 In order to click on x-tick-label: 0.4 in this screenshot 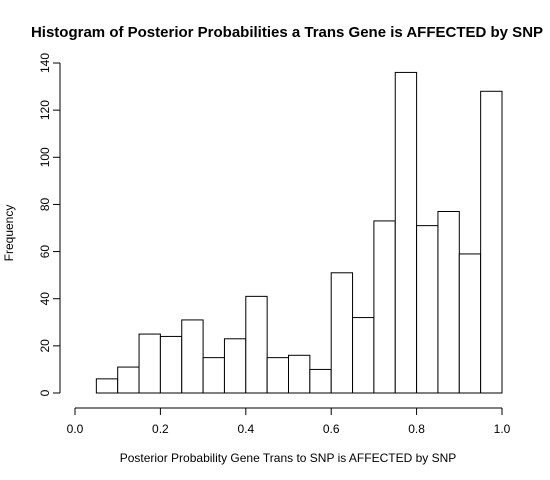, I will do `click(245, 429)`.